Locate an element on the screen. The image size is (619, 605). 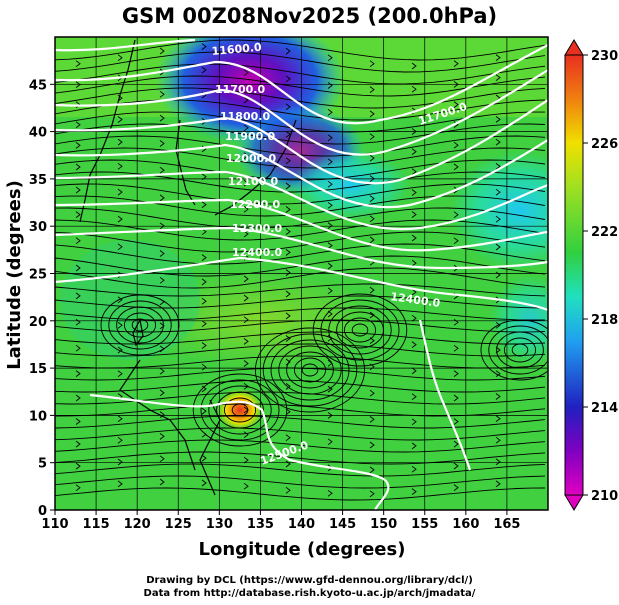
contour-label-12400: 12400.0 is located at coordinates (257, 252).